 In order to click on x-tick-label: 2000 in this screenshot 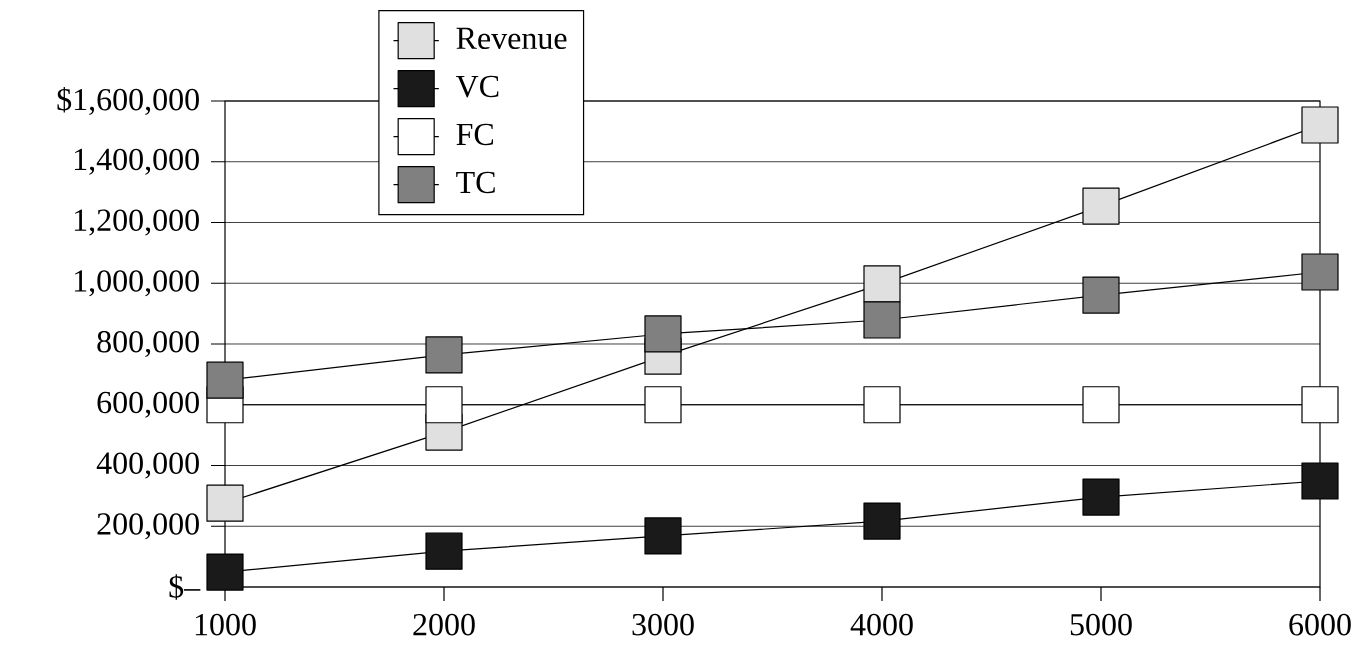, I will do `click(444, 624)`.